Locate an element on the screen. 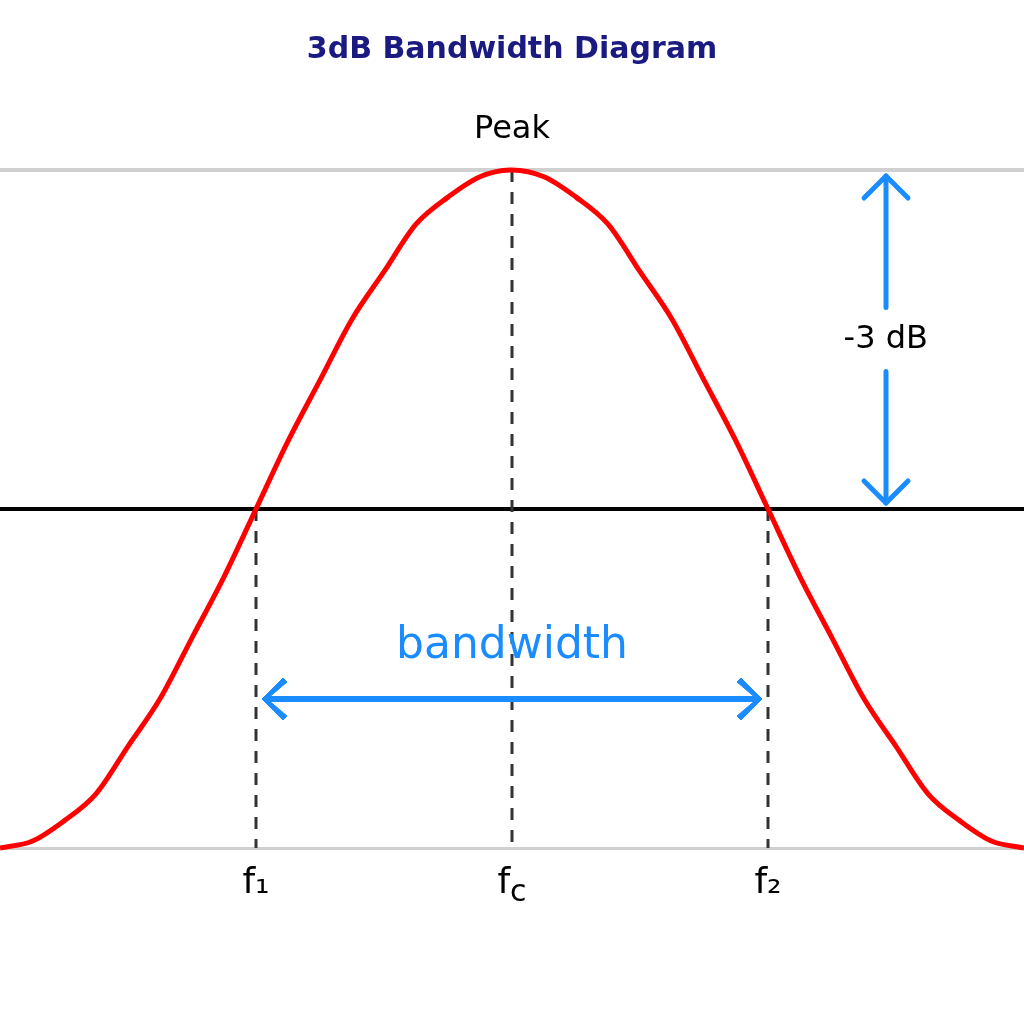  chart-title: 3dB Bandwidth Diagram is located at coordinates (512, 47).